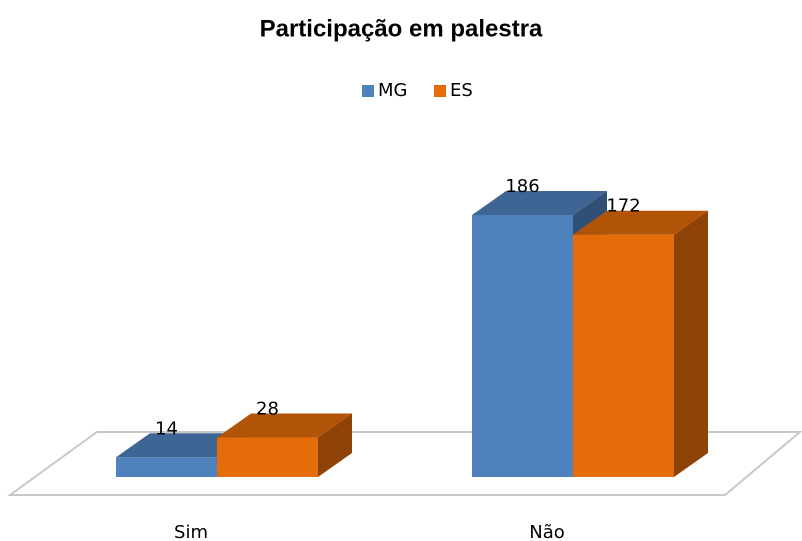 The height and width of the screenshot is (541, 802). Describe the element at coordinates (392, 90) in the screenshot. I see `legend-label: MG` at that location.